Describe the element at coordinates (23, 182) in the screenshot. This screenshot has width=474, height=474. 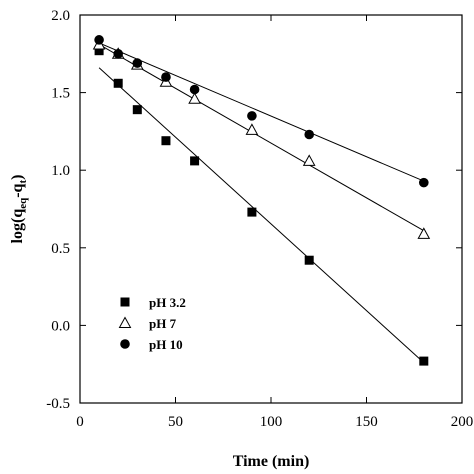
I see `y-axis-title-subscript: t` at that location.